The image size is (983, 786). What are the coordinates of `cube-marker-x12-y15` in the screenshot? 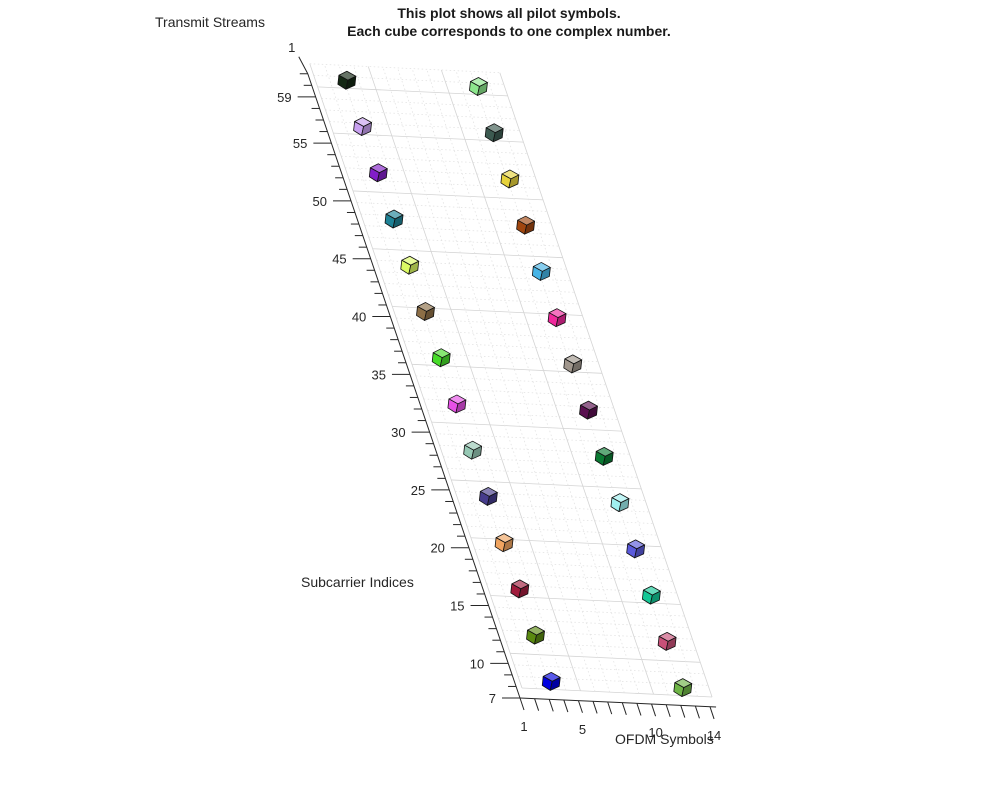 It's located at (651, 595).